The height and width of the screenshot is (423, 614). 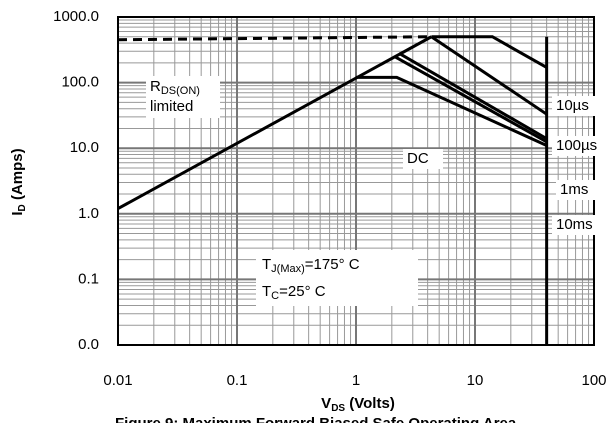 I want to click on x-tick-label: 1, so click(x=356, y=380).